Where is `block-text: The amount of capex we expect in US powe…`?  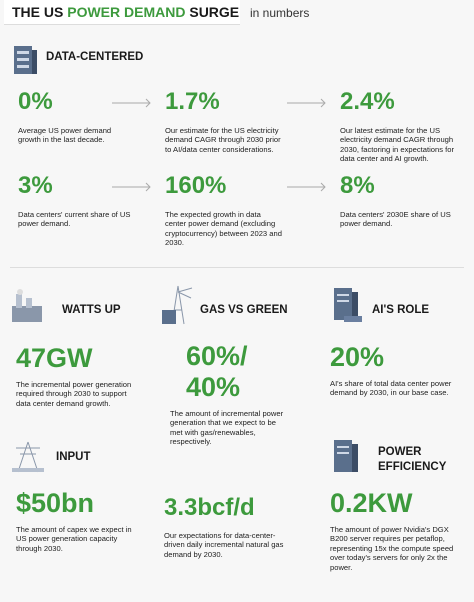
block-text: The amount of capex we expect in US powe… is located at coordinates (74, 539).